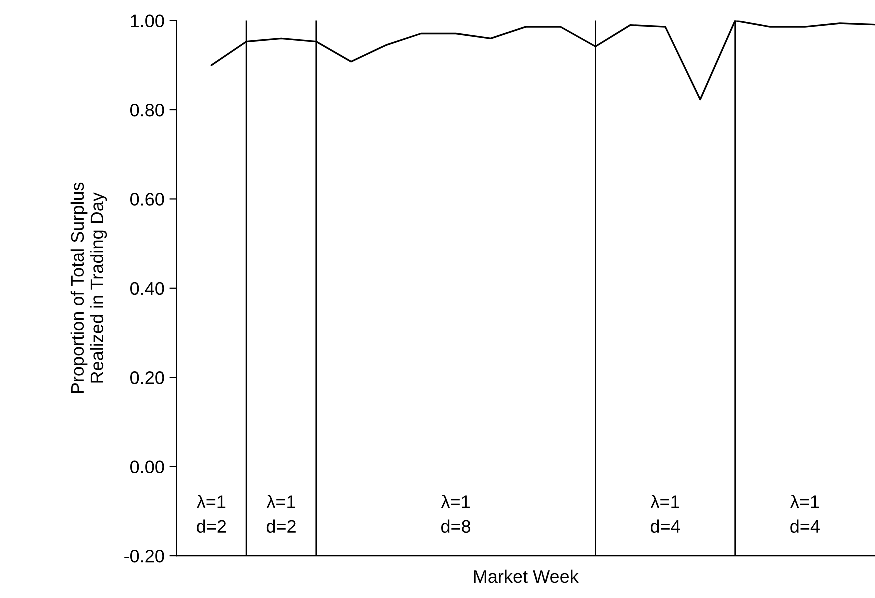  Describe the element at coordinates (147, 467) in the screenshot. I see `y-tick-label: 0.00` at that location.